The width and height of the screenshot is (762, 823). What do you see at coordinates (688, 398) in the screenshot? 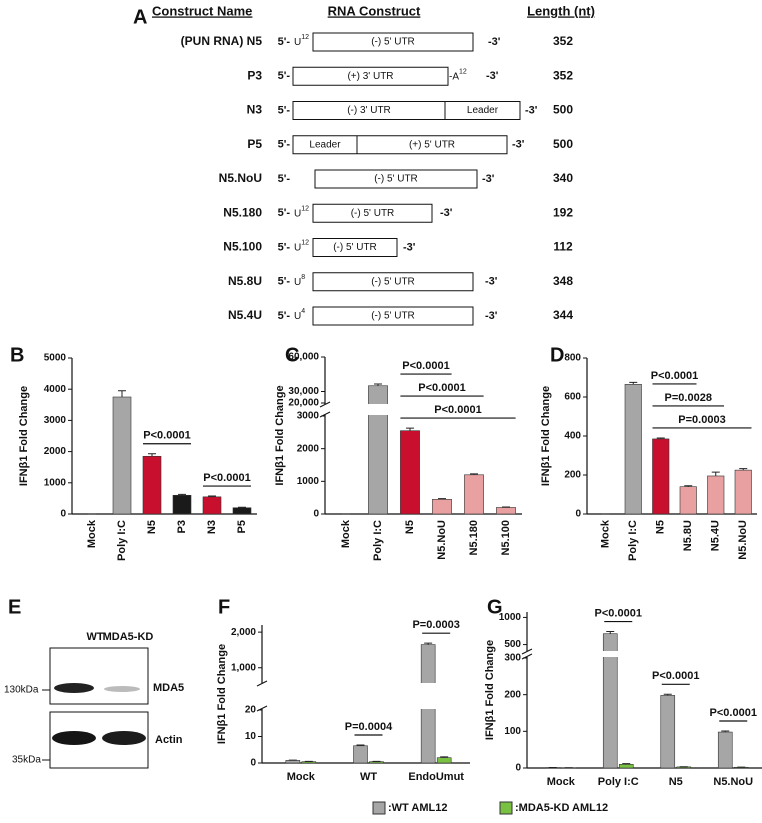
I see `p-value: P=0.0028` at bounding box center [688, 398].